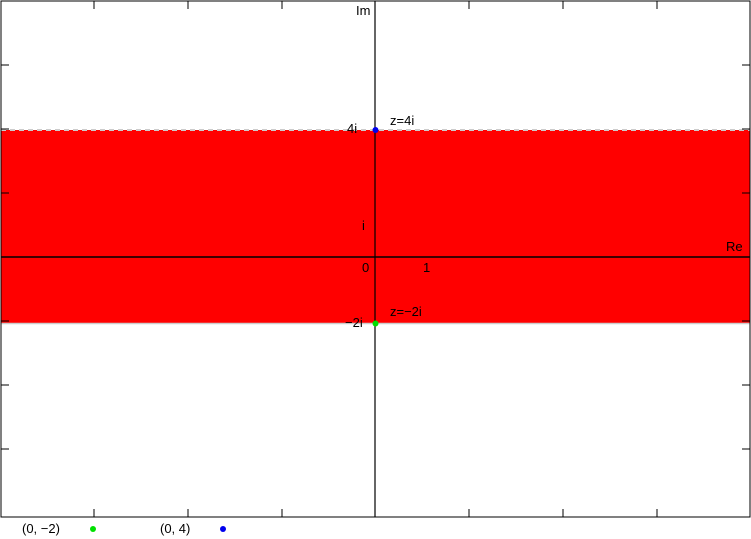 The height and width of the screenshot is (539, 751). What do you see at coordinates (402, 120) in the screenshot?
I see `point-label-z-4i: z=4i` at bounding box center [402, 120].